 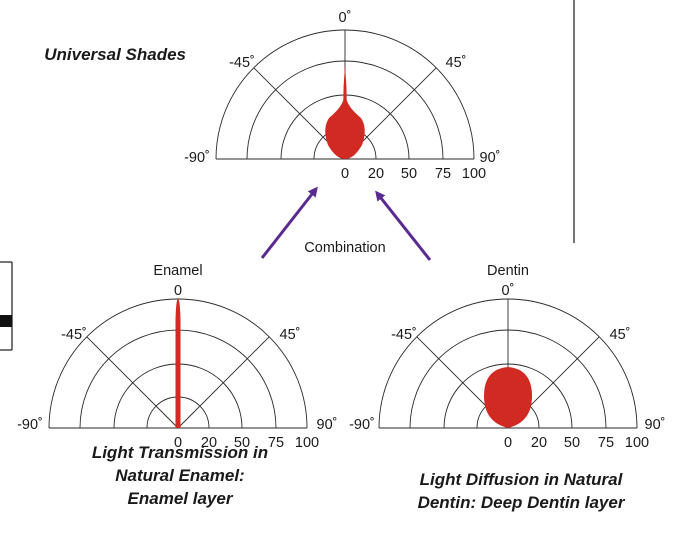 What do you see at coordinates (177, 271) in the screenshot?
I see `chart-title-enamel: Enamel` at bounding box center [177, 271].